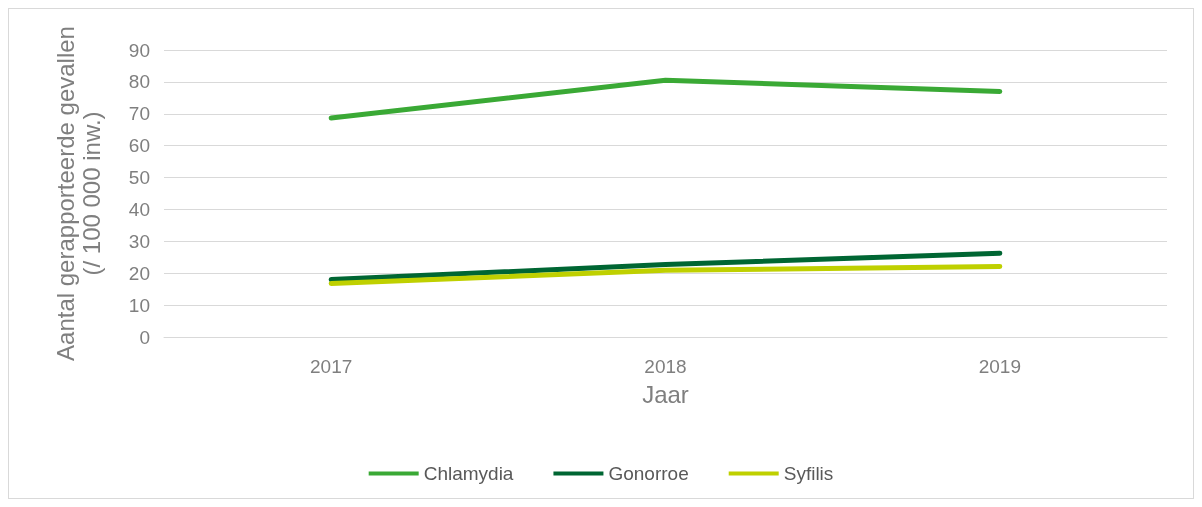  I want to click on x-tick-label: 2019, so click(999, 366).